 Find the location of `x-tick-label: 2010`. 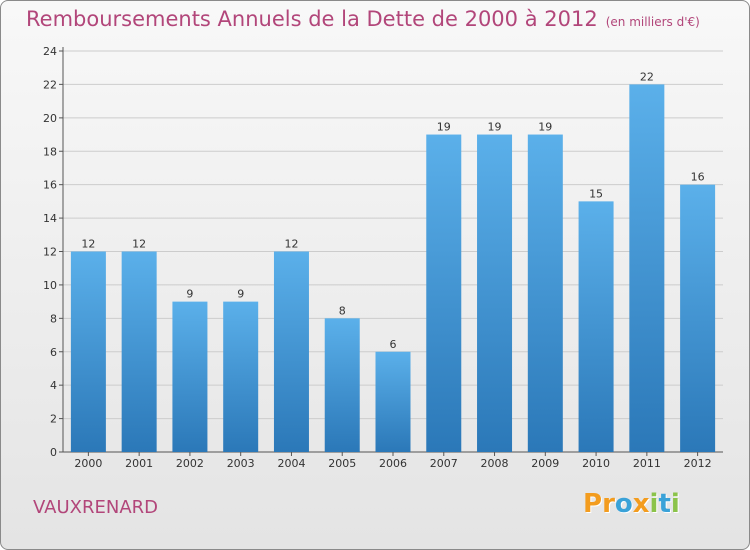

x-tick-label: 2010 is located at coordinates (596, 463).